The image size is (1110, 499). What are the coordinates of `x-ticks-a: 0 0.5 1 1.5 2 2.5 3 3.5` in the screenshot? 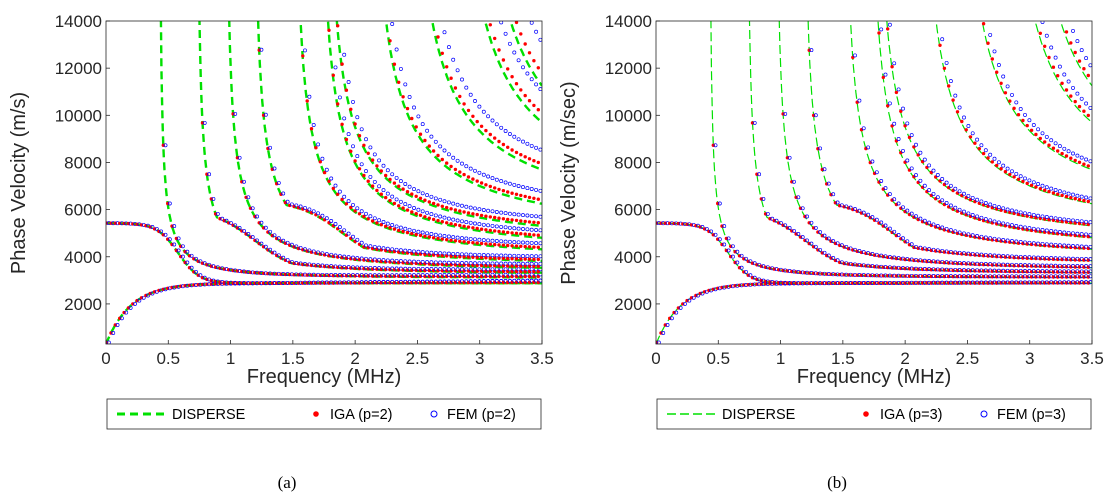 It's located at (327, 354).